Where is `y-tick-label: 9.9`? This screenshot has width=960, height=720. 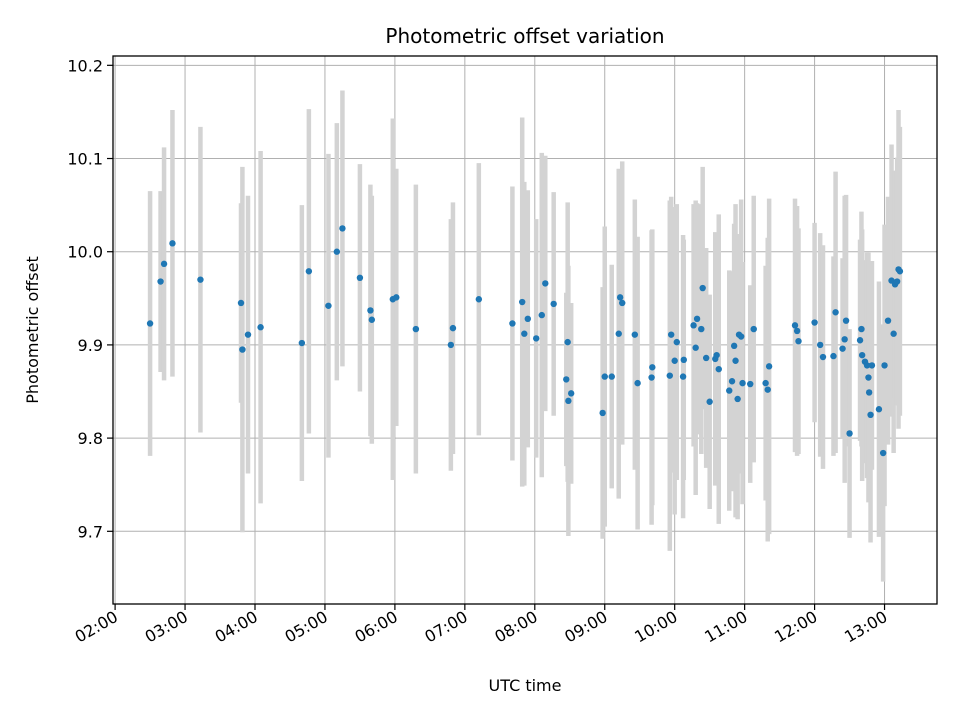 y-tick-label: 9.9 is located at coordinates (90, 345).